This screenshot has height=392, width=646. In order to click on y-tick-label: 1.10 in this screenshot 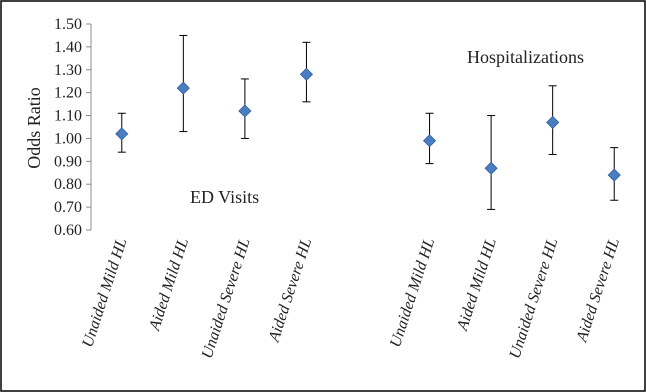, I will do `click(68, 116)`.